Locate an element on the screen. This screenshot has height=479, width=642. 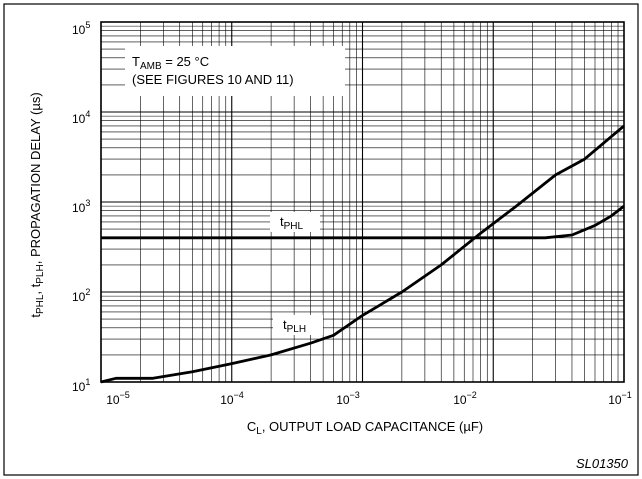
tphl-label-bg is located at coordinates (295, 222).